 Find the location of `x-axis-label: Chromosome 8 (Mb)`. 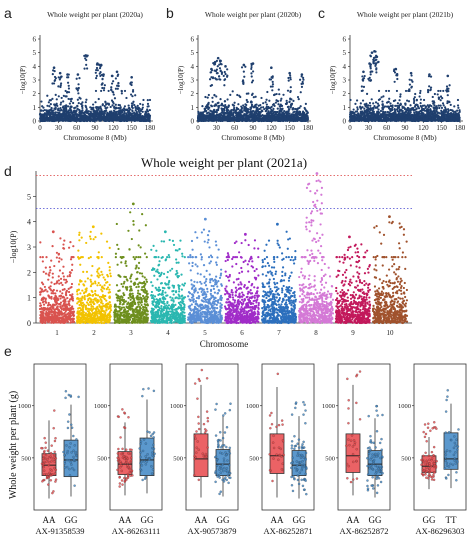

x-axis-label: Chromosome 8 (Mb) is located at coordinates (95, 137).